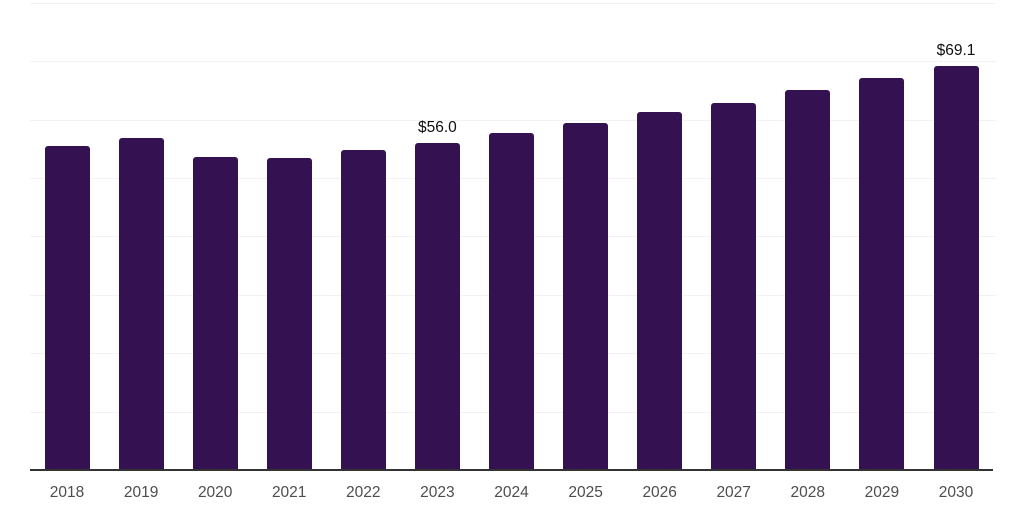 The height and width of the screenshot is (512, 1024). Describe the element at coordinates (882, 274) in the screenshot. I see `bar-2029` at that location.